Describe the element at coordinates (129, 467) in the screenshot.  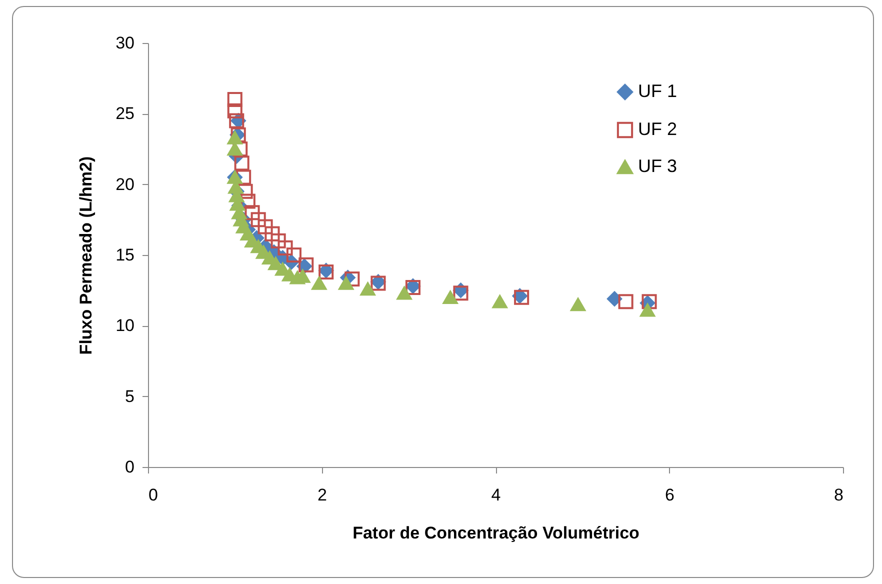
I see `y-tick-label: 0` at that location.